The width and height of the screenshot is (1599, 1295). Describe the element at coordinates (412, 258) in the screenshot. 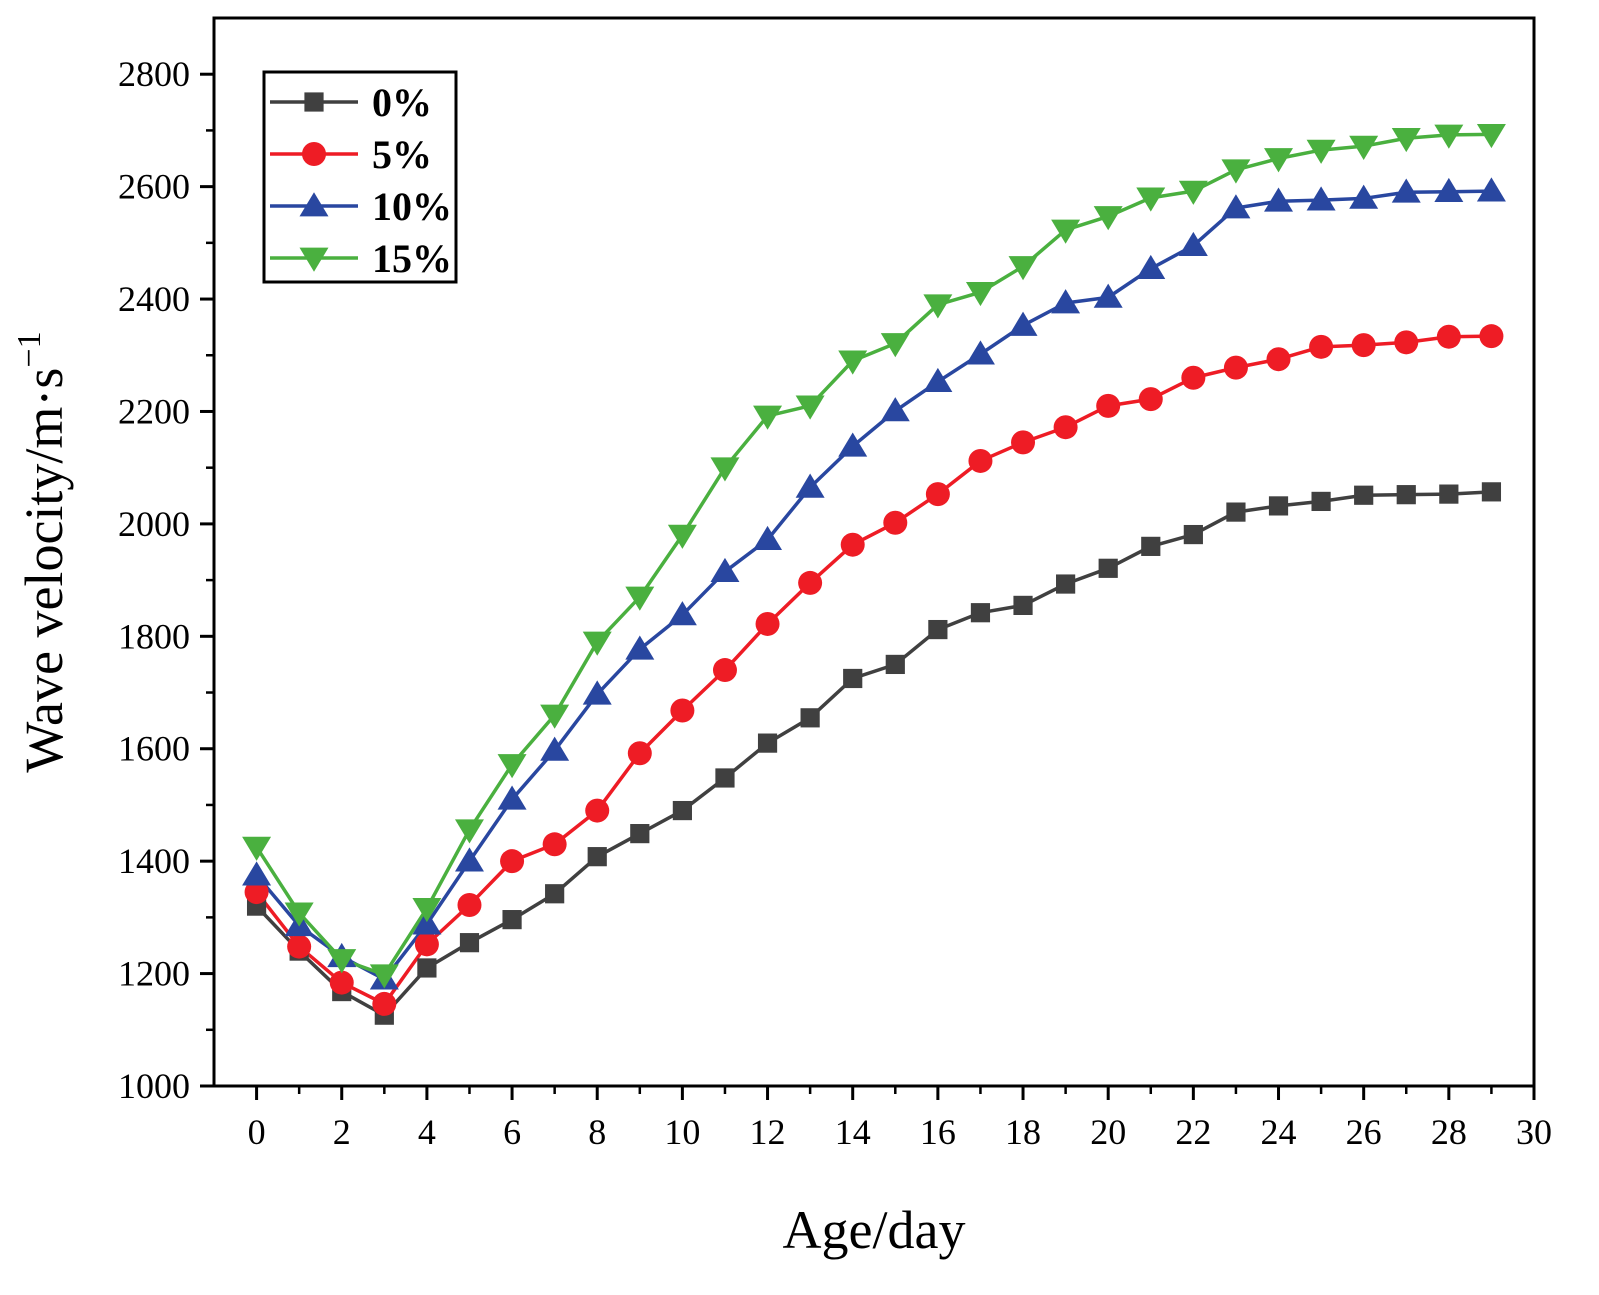

I see `legend-label-3: 15%` at that location.